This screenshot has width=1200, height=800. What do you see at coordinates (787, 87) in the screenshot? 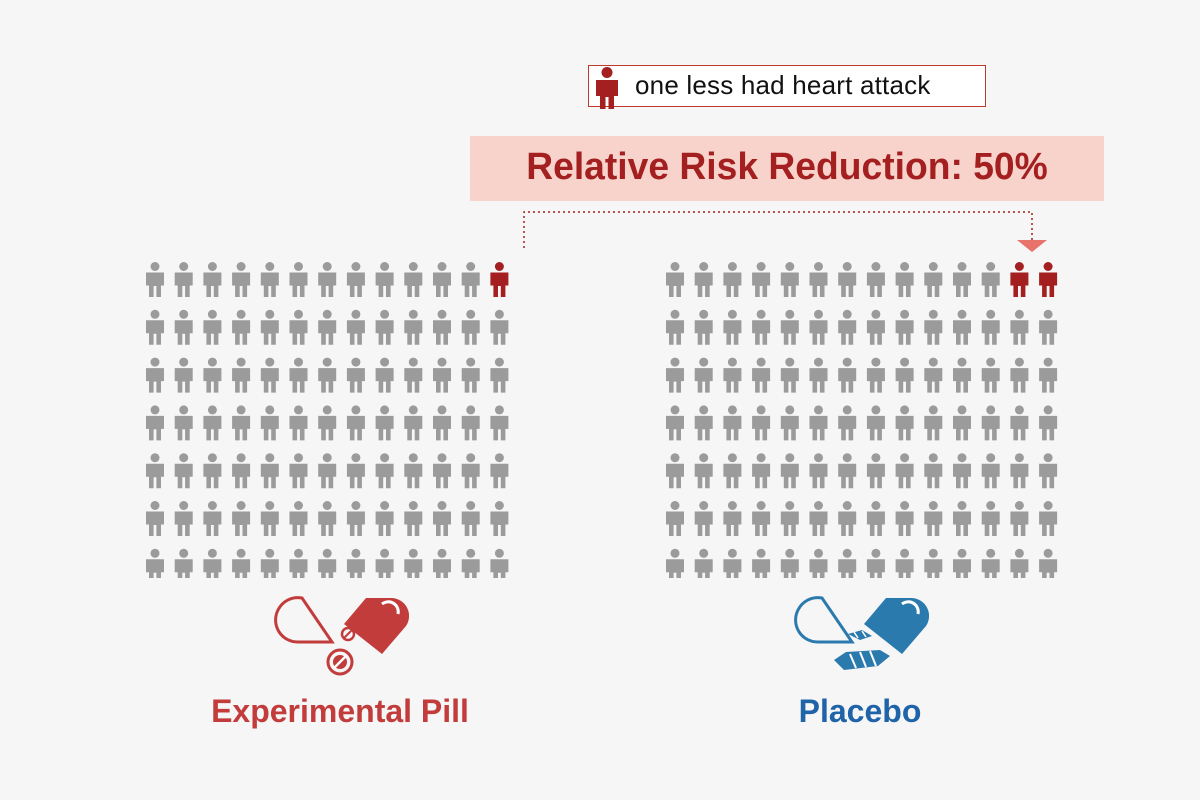
I see `legend-box: one less had heart attack` at bounding box center [787, 87].